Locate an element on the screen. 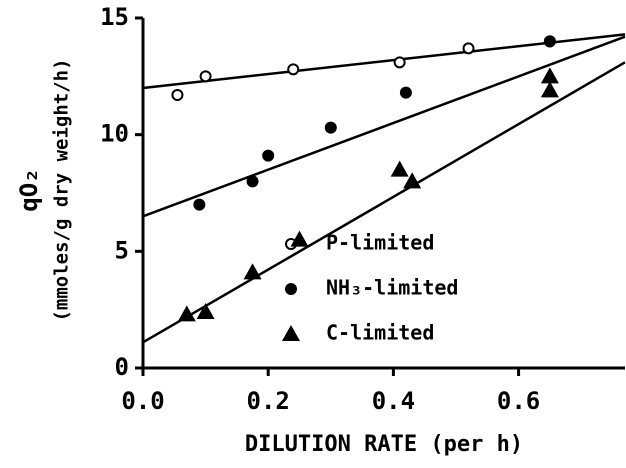  x-axis-label: DILUTION RATE (per h) is located at coordinates (384, 444).